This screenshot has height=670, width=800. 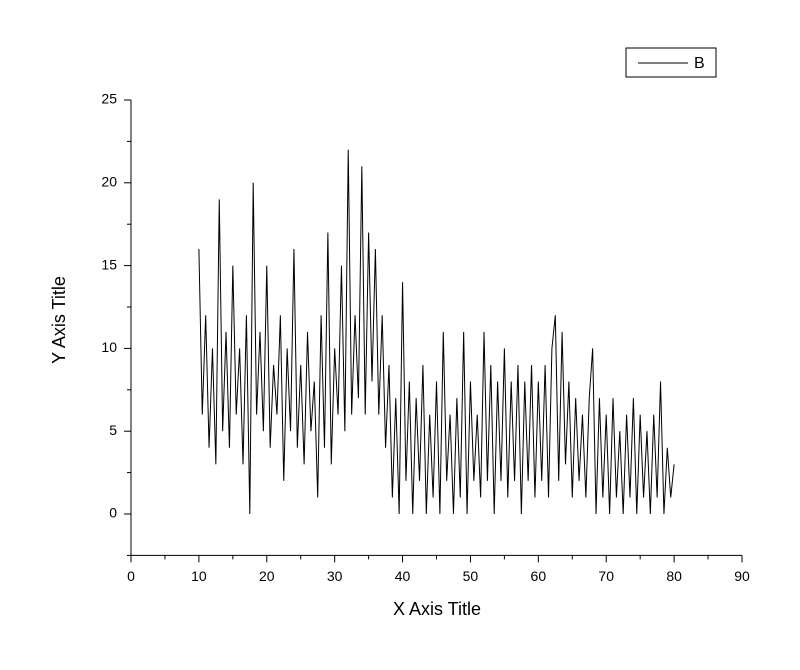 I want to click on x-axis-title: X Axis Title, so click(x=437, y=609).